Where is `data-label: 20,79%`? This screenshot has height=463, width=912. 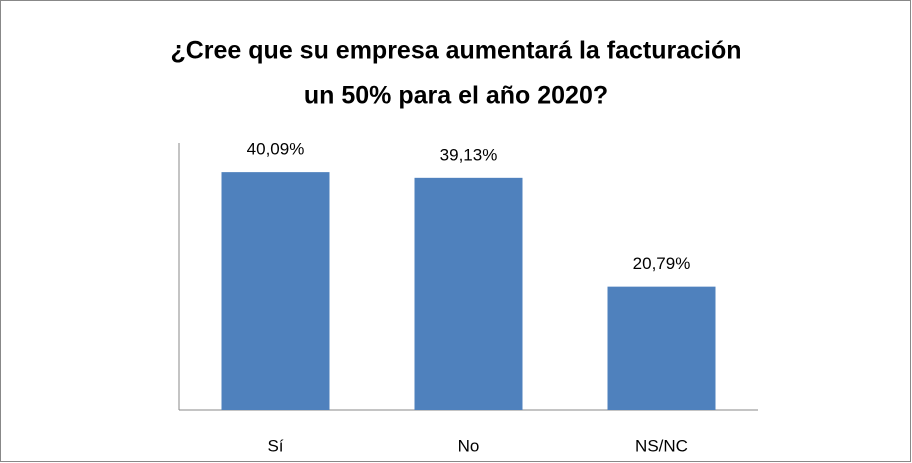 data-label: 20,79% is located at coordinates (662, 263).